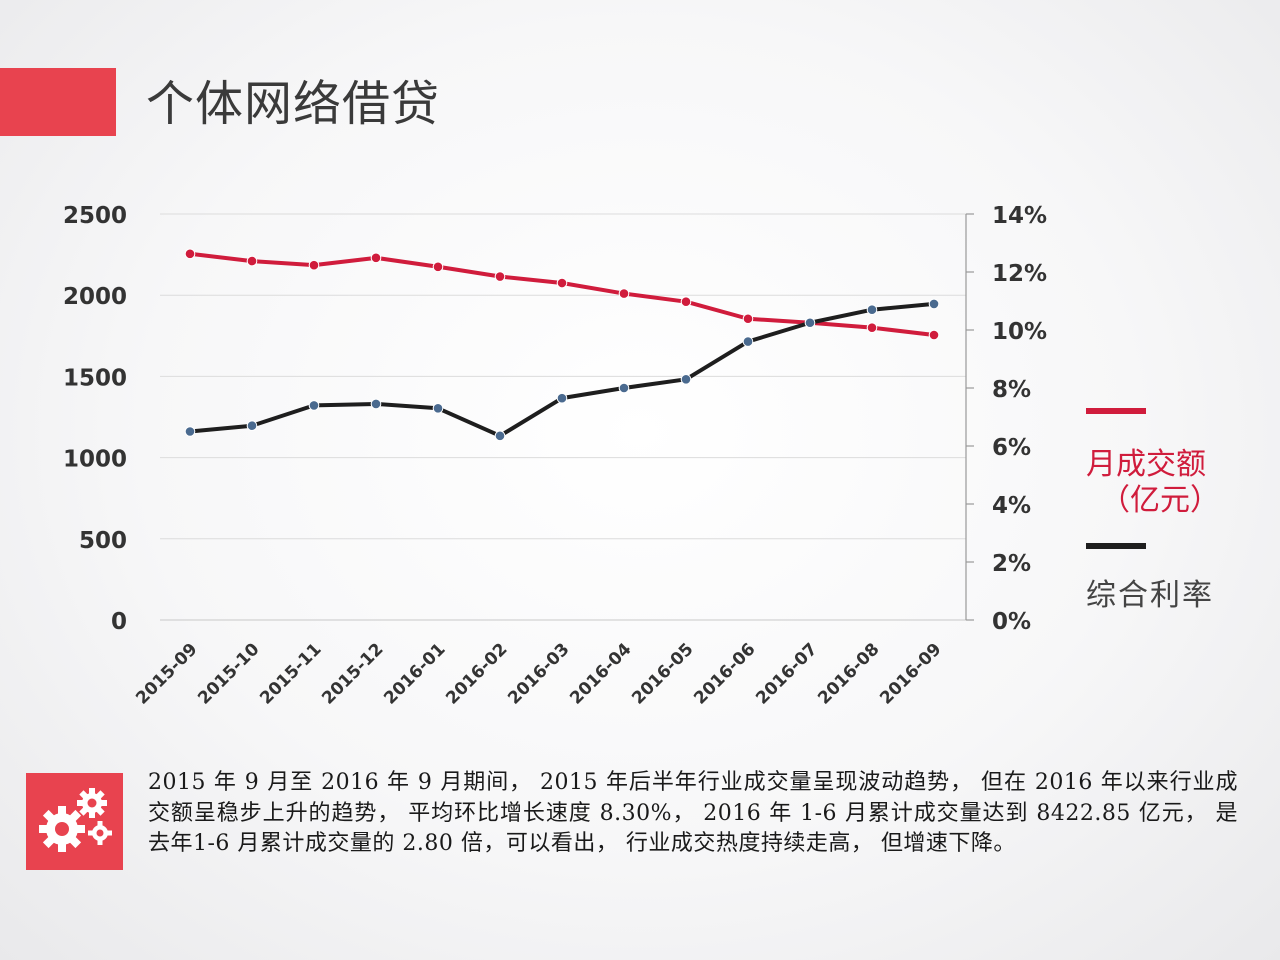  I want to click on page-title: 个体网络借贷, so click(293, 104).